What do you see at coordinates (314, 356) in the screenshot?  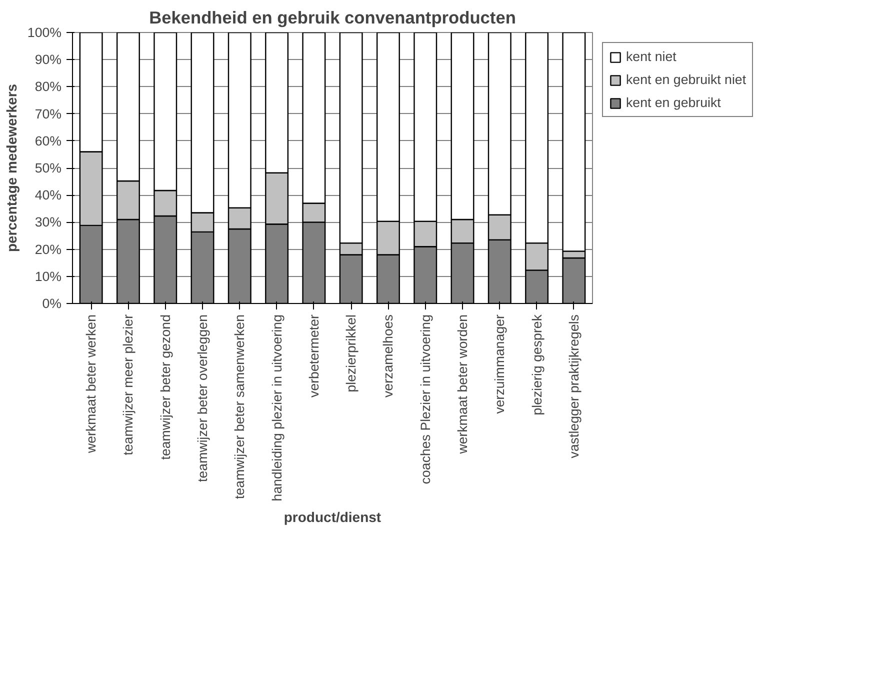 I see `x-tick-label: verbetermeter` at bounding box center [314, 356].